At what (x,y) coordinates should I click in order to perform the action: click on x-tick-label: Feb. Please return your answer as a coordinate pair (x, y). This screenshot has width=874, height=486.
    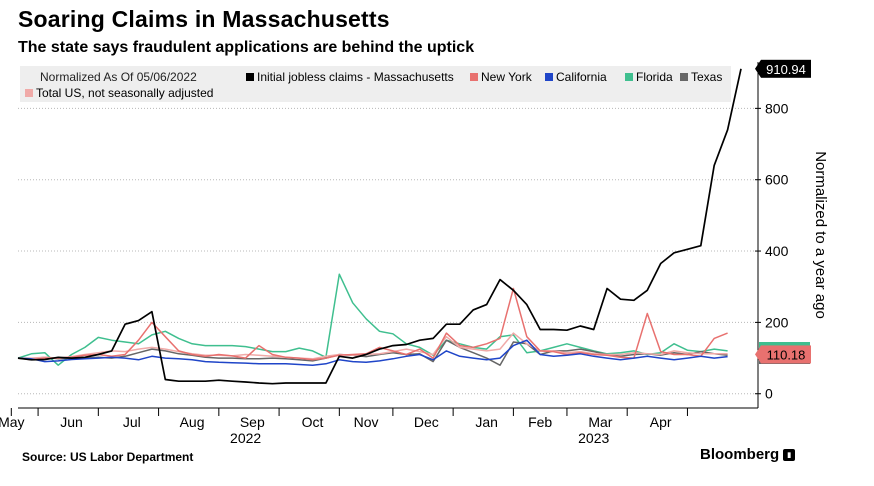
    Looking at the image, I should click on (540, 422).